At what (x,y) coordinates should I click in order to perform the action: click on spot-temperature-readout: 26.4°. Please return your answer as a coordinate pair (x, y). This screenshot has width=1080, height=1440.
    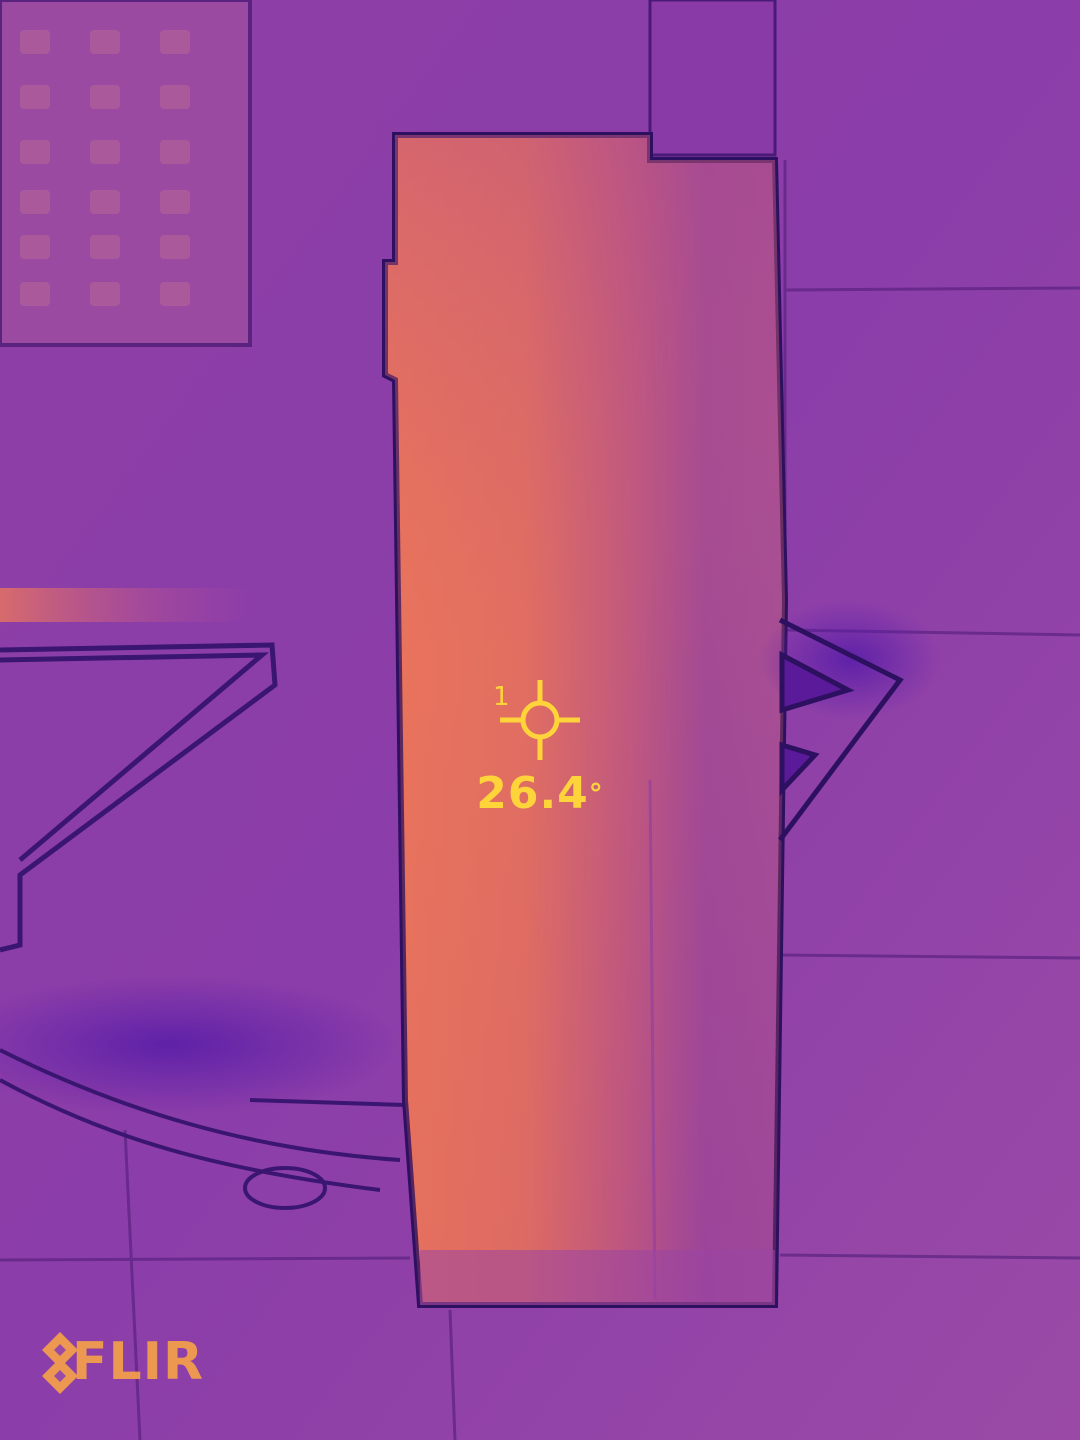
    Looking at the image, I should click on (540, 794).